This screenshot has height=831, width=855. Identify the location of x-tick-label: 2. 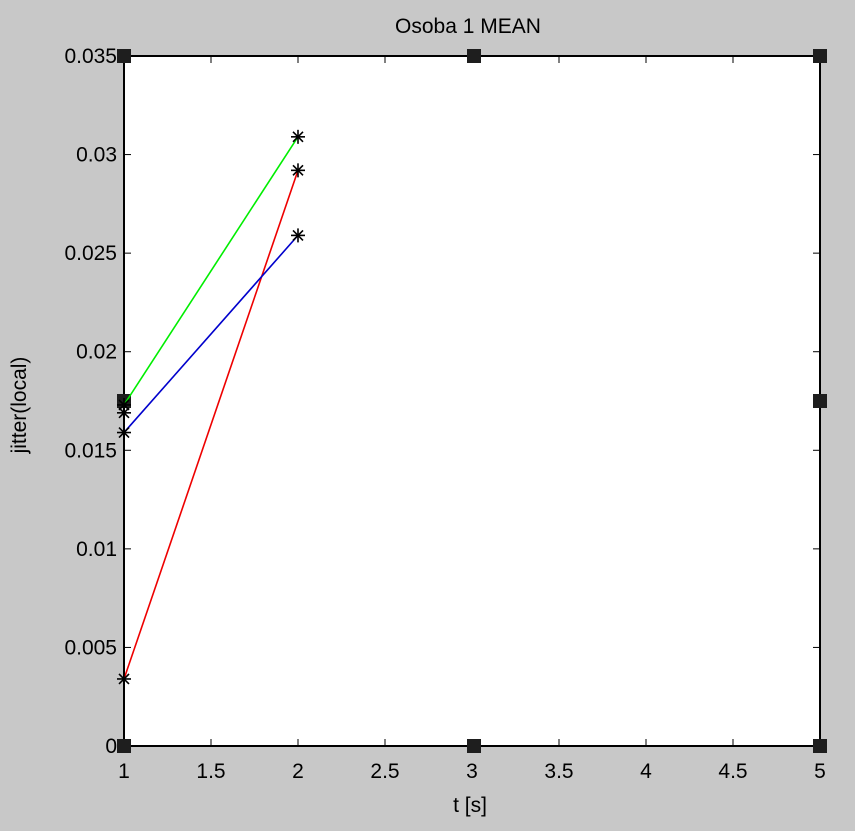
(298, 771).